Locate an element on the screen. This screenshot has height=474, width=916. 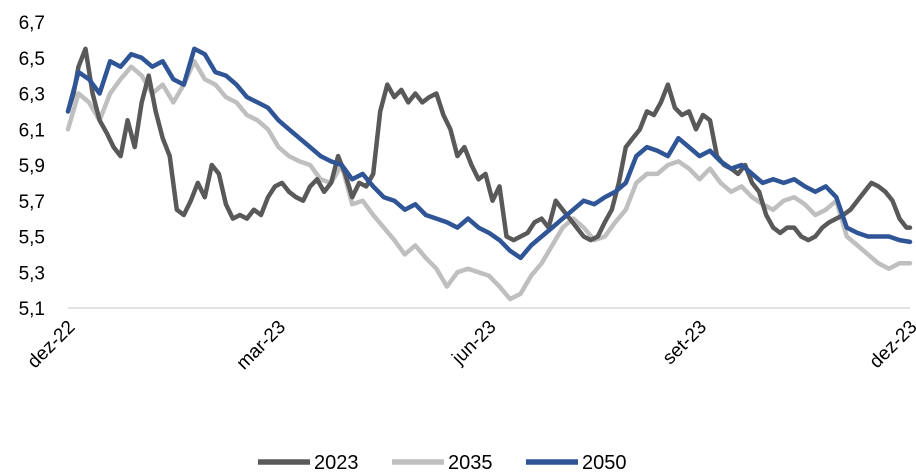
y-tick-label: 5,1 is located at coordinates (32, 309).